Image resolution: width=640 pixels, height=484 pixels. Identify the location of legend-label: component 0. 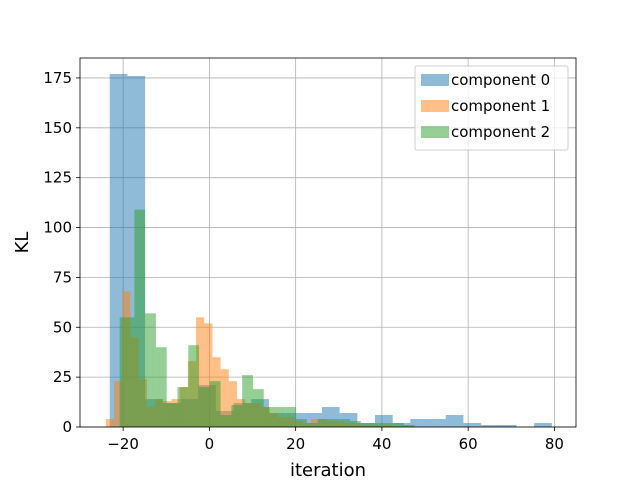
(500, 80).